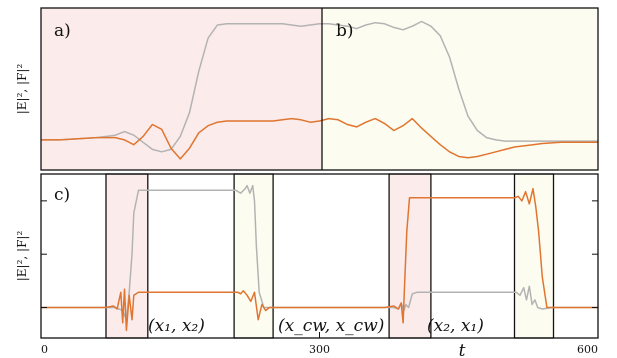 The image size is (617, 358). What do you see at coordinates (22, 89) in the screenshot?
I see `top-y-axis-label: |E|², |F|²` at bounding box center [22, 89].